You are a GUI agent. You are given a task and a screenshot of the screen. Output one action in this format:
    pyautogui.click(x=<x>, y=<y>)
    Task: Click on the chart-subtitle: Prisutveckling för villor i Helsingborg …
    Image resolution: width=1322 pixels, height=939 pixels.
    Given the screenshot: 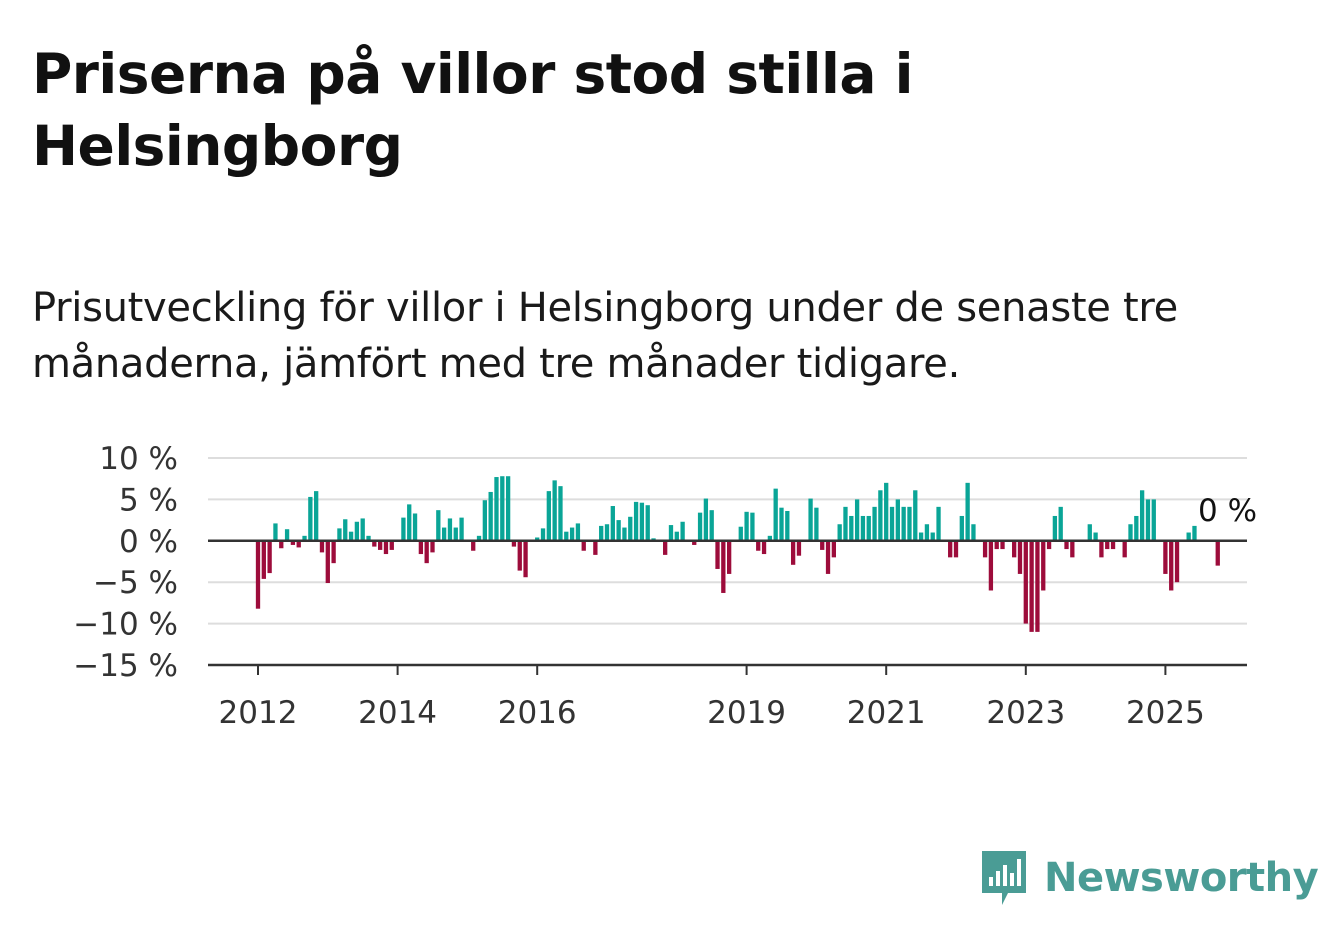 What is the action you would take?
    pyautogui.click(x=605, y=336)
    